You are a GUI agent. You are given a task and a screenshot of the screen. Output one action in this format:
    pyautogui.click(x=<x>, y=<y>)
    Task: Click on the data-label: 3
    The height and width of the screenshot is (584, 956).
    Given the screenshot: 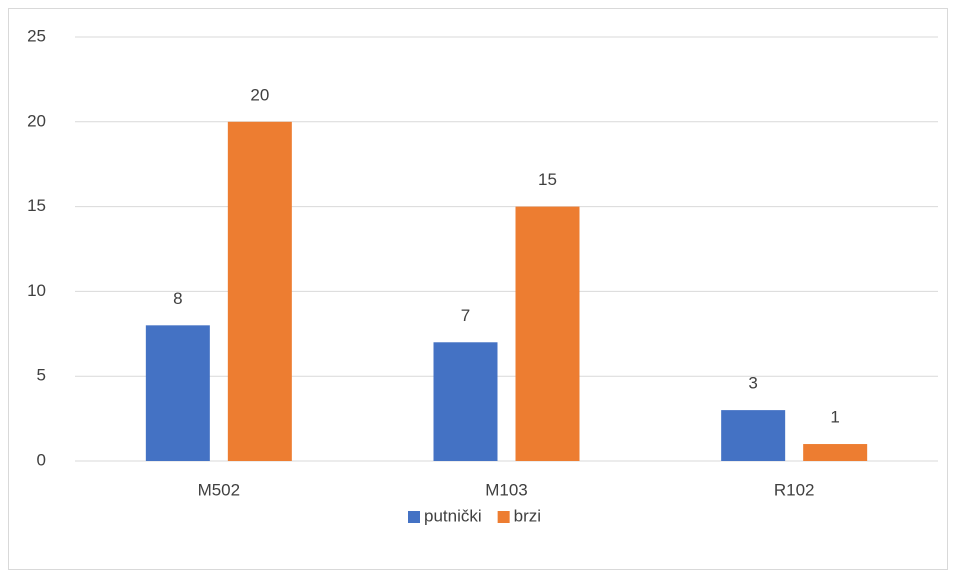 What is the action you would take?
    pyautogui.click(x=752, y=383)
    